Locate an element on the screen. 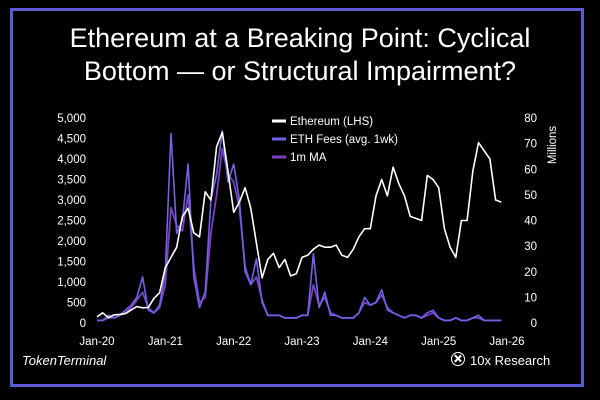 Image resolution: width=600 pixels, height=400 pixels. right-tick-label: 10 is located at coordinates (530, 298).